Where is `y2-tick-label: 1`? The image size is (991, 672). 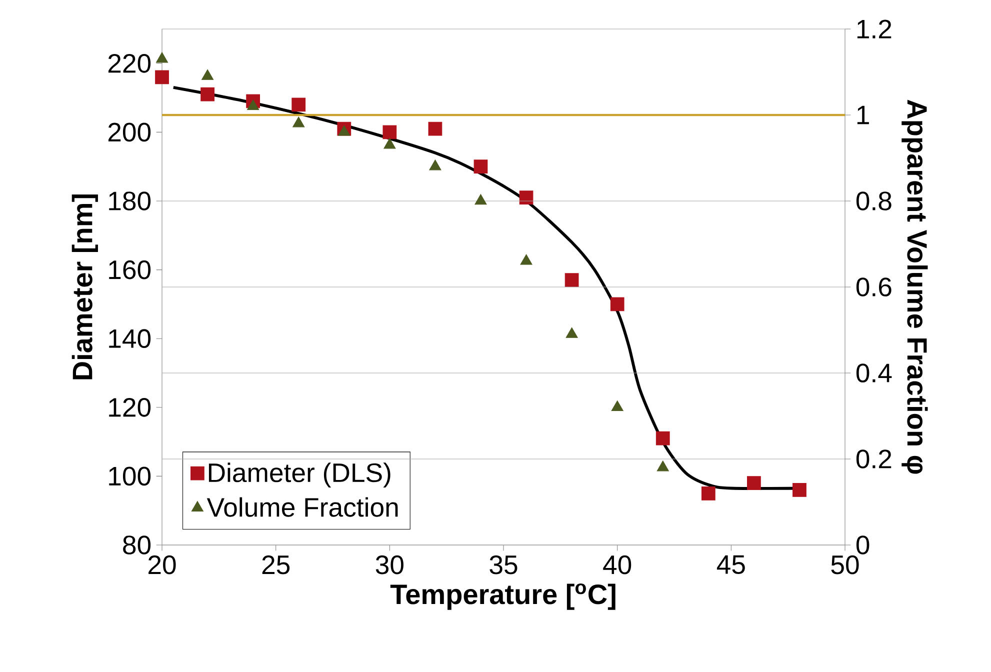 y2-tick-label: 1 is located at coordinates (863, 115).